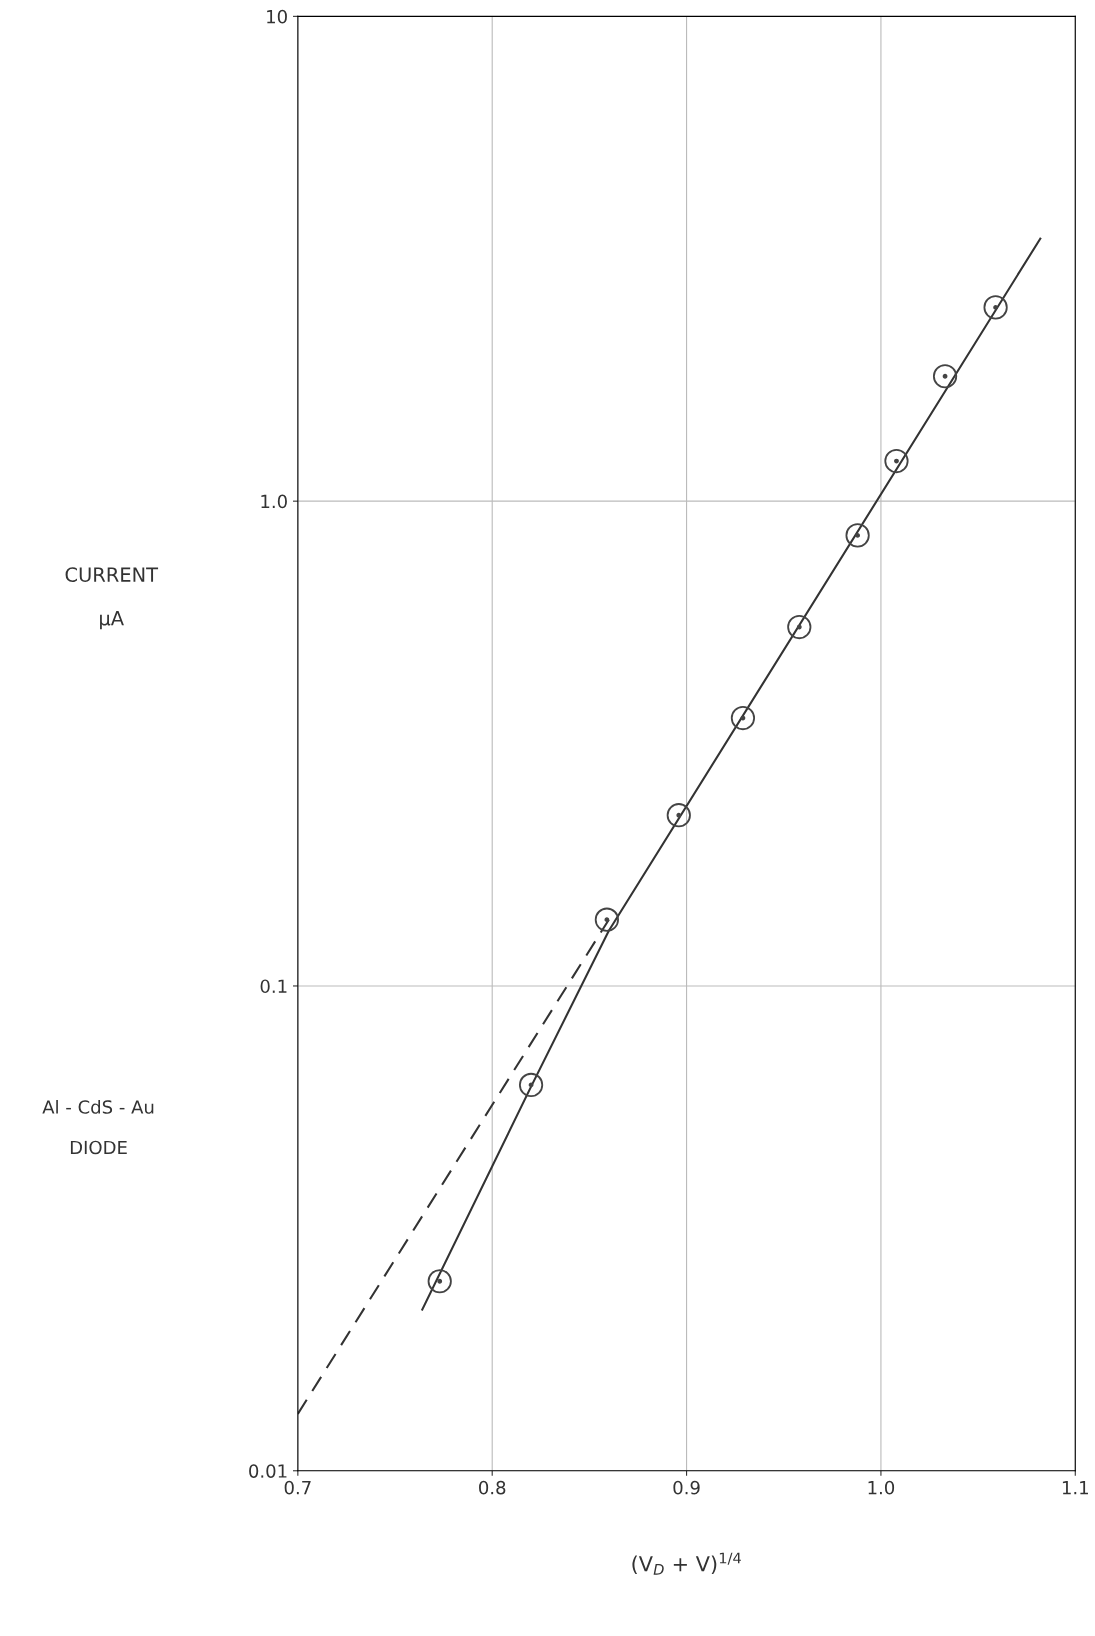 The width and height of the screenshot is (1095, 1636). Describe the element at coordinates (686, 1487) in the screenshot. I see `x-tick-label: 0.9` at that location.